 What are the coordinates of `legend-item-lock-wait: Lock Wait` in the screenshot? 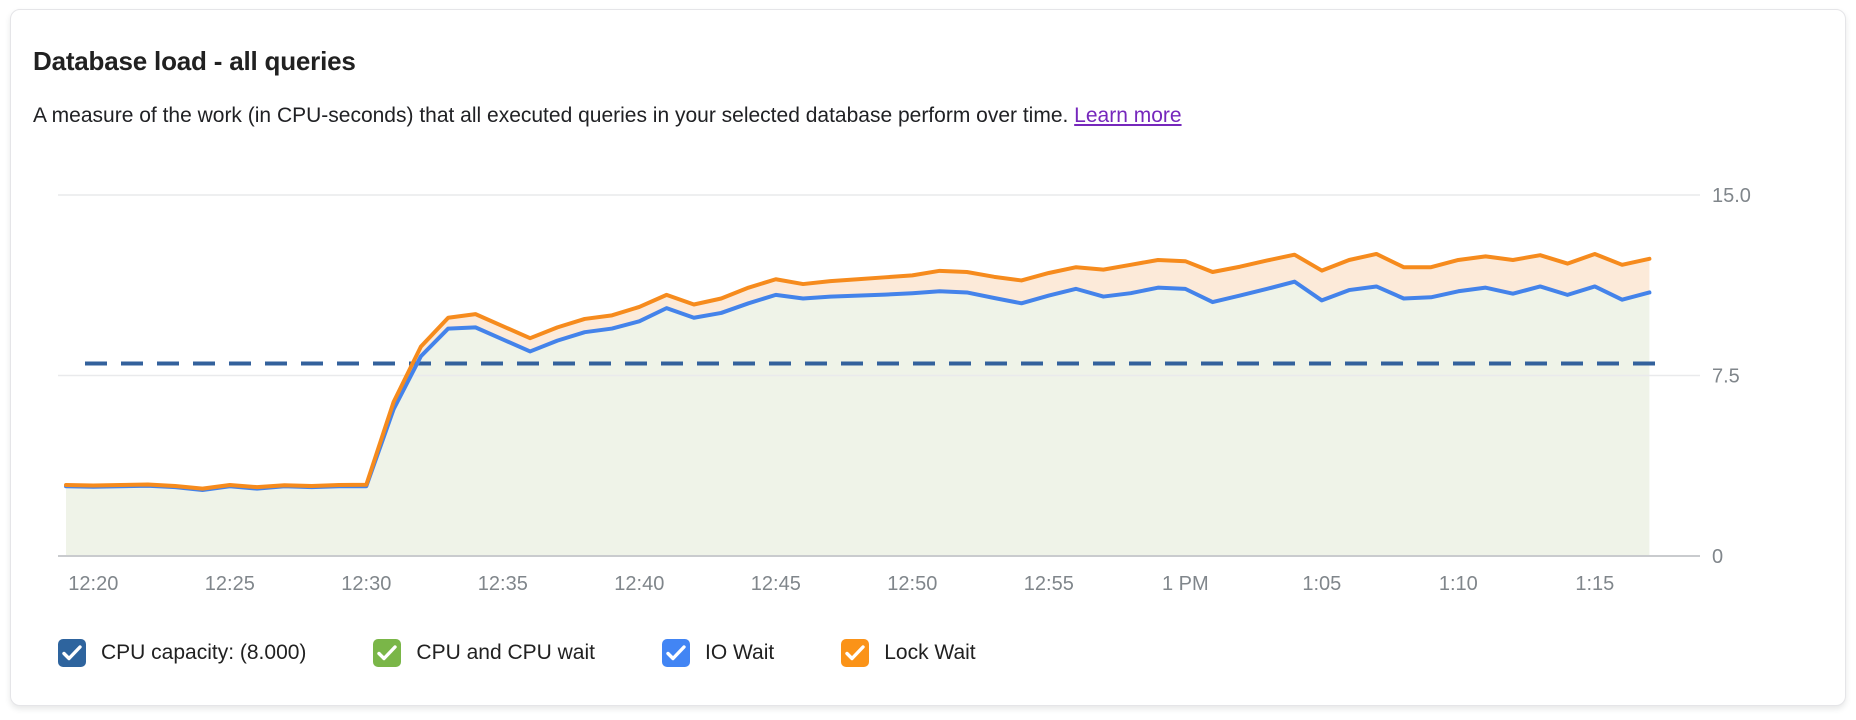 It's located at (908, 653).